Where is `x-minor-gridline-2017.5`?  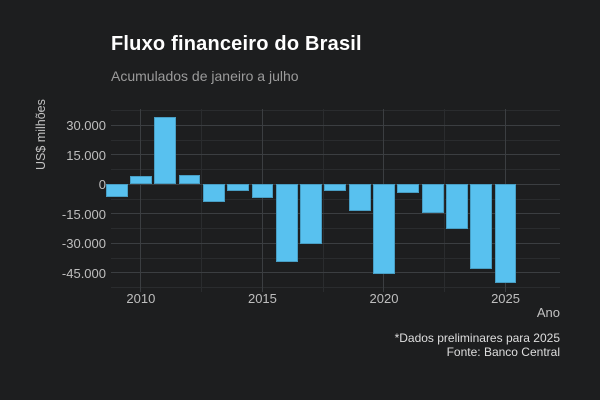 x-minor-gridline-2017.5 is located at coordinates (323, 200).